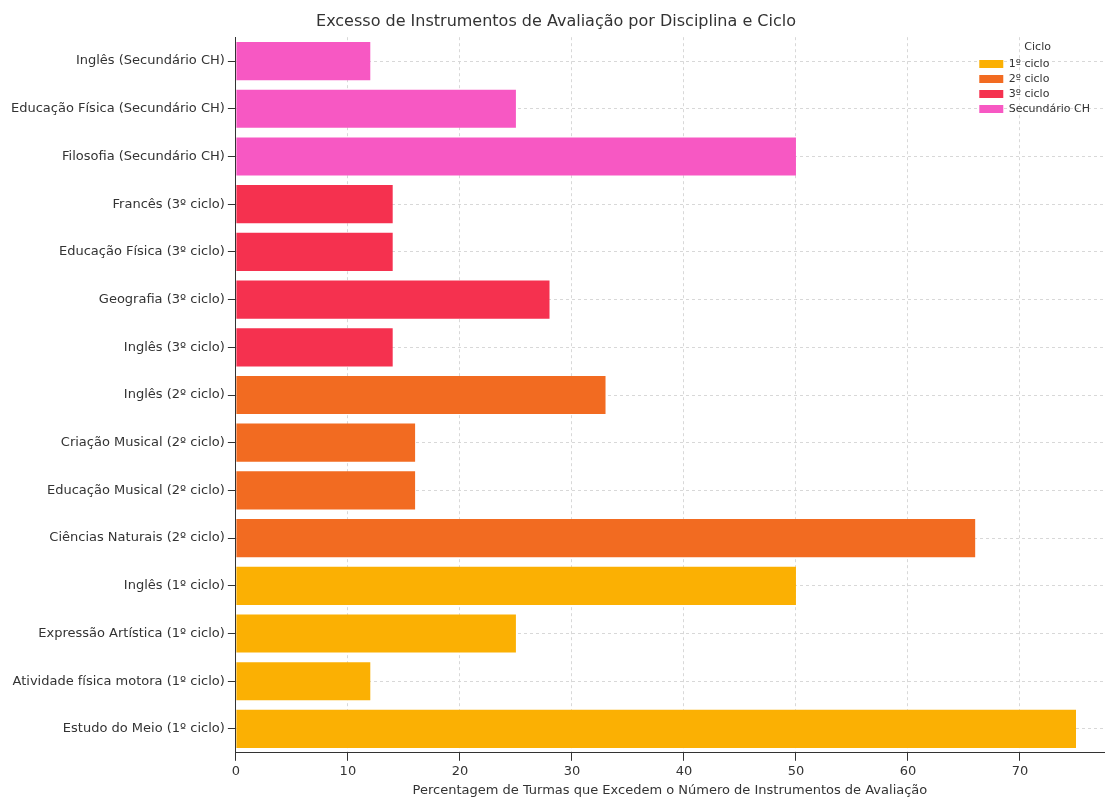  I want to click on y-tick-label: Inglês (3º ciclo), so click(174, 346).